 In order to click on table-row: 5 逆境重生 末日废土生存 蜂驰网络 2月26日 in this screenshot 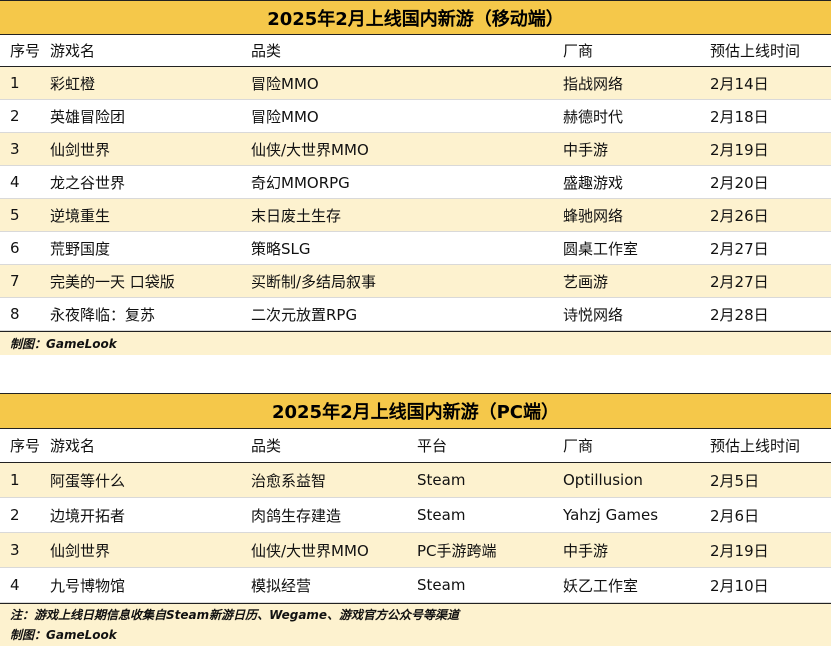, I will do `click(415, 215)`.